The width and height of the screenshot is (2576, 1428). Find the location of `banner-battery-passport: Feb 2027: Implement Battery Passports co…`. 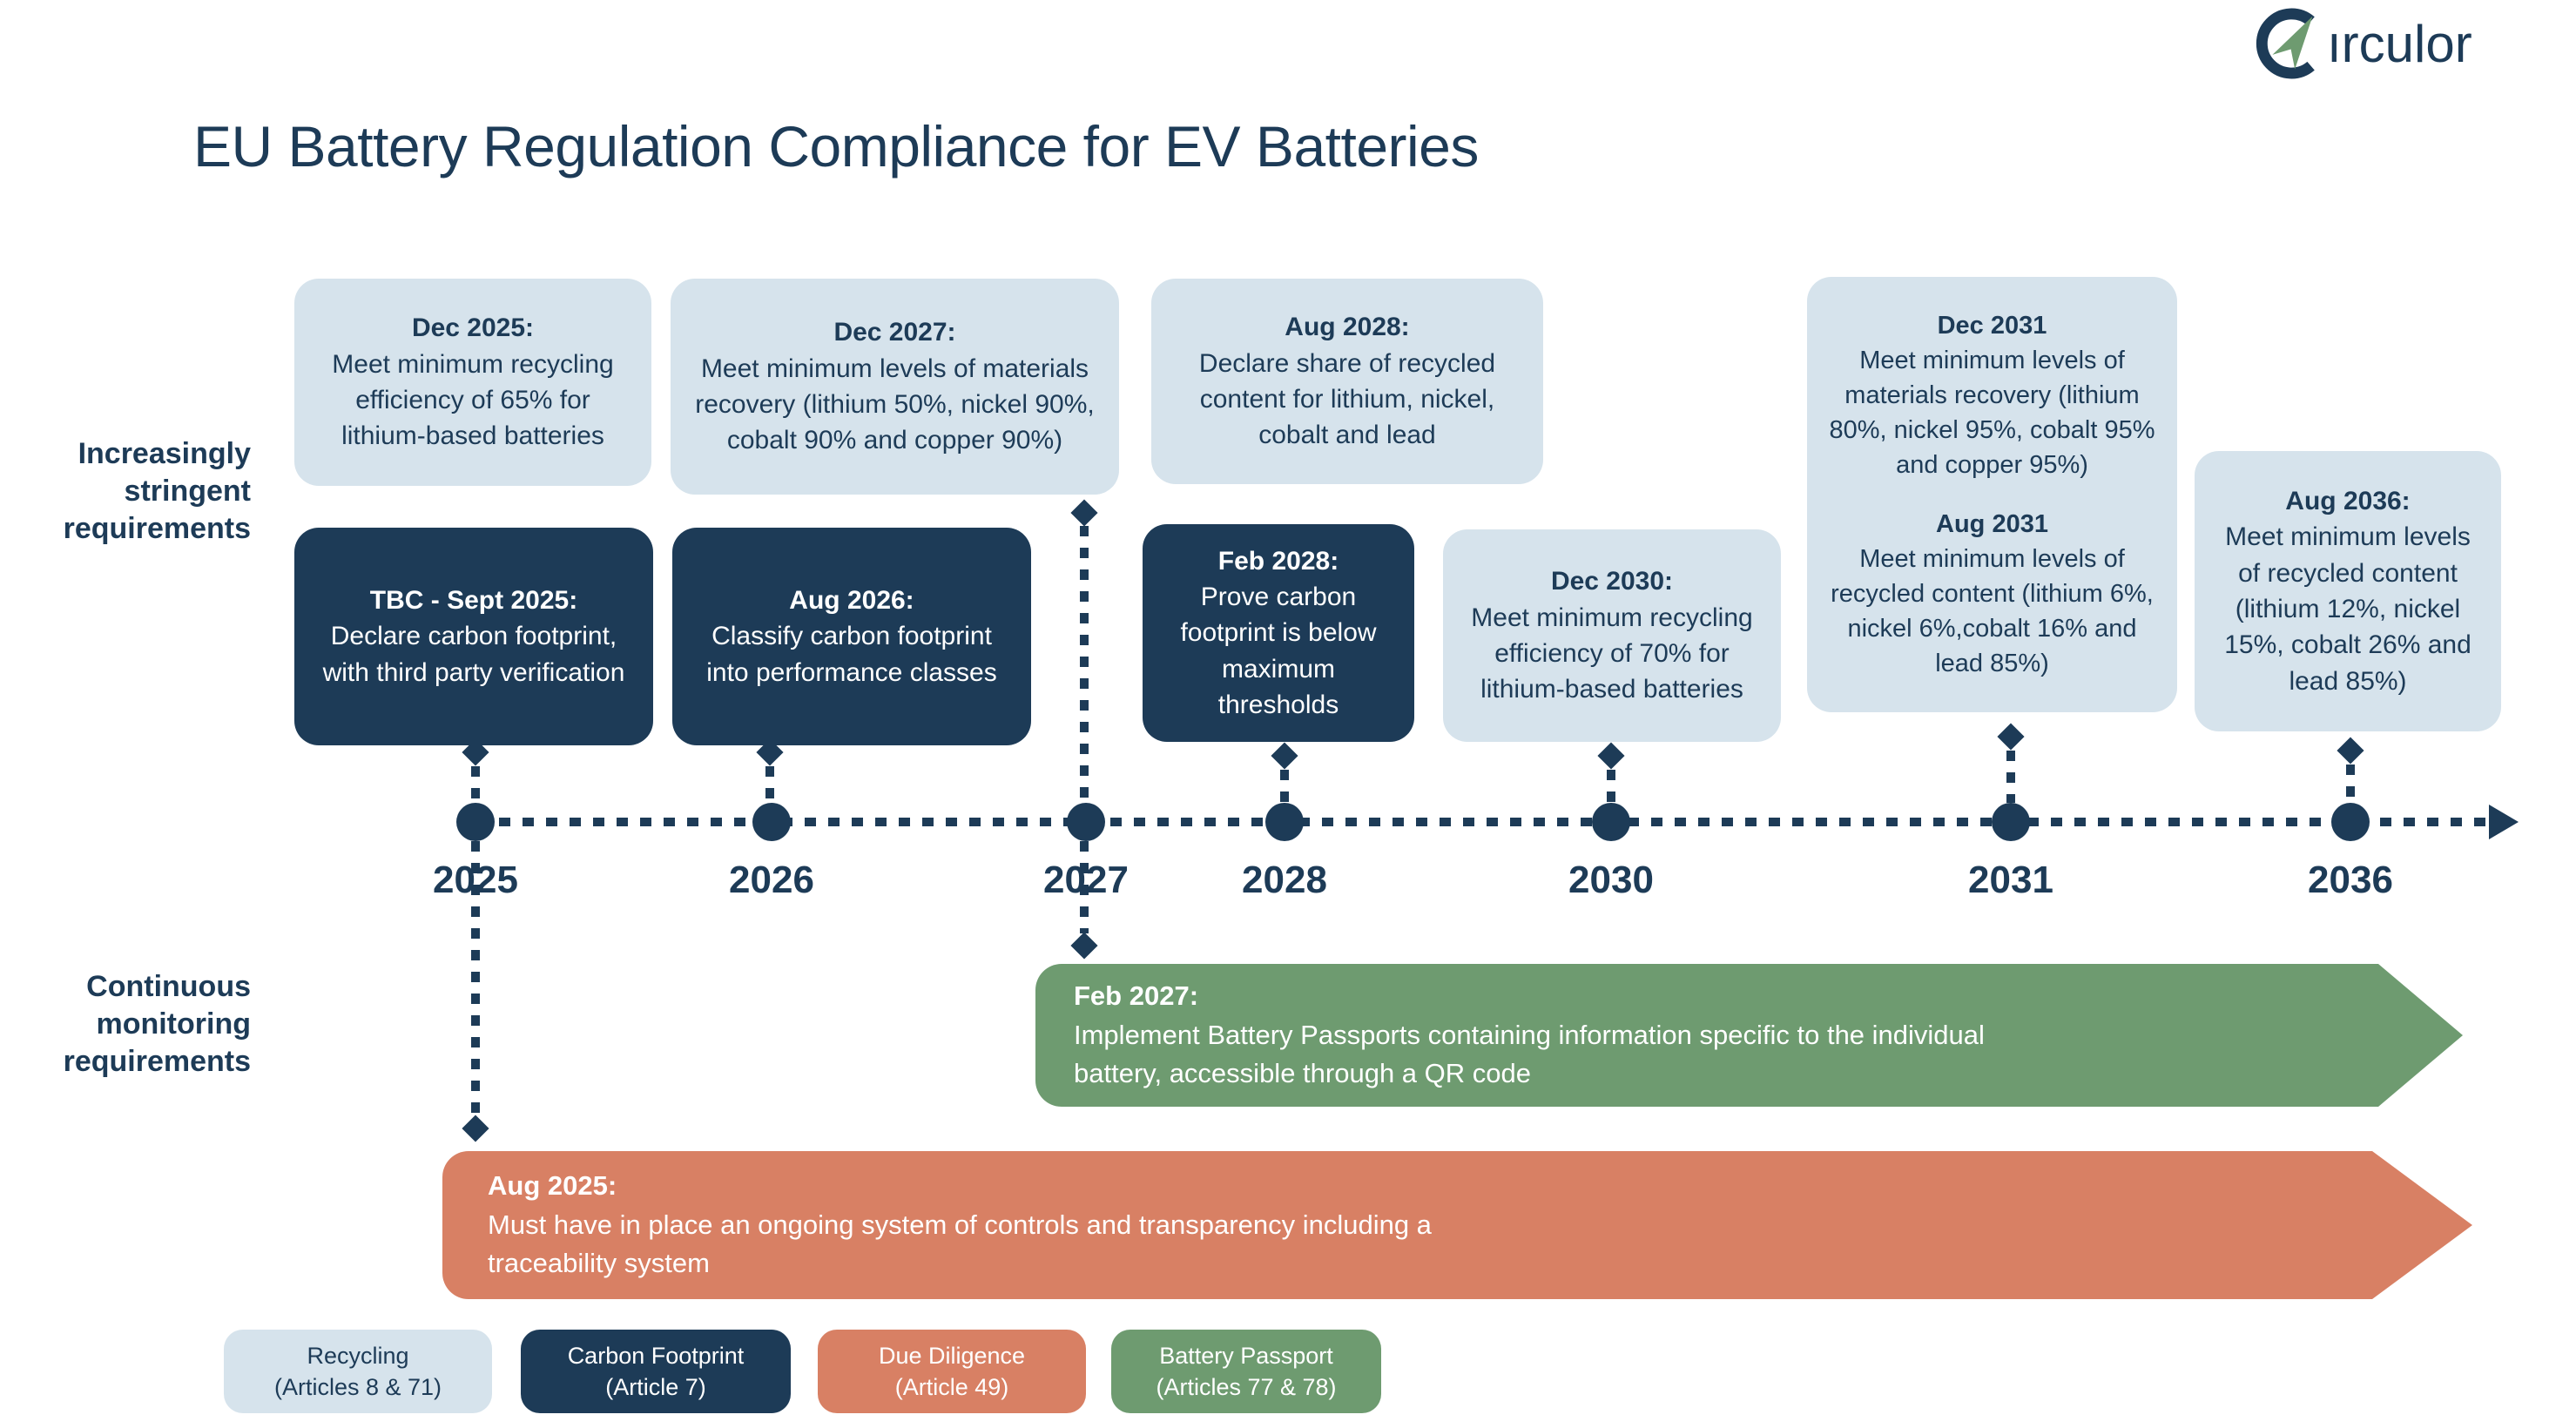

banner-battery-passport: Feb 2027: Implement Battery Passports co… is located at coordinates (1706, 1035).